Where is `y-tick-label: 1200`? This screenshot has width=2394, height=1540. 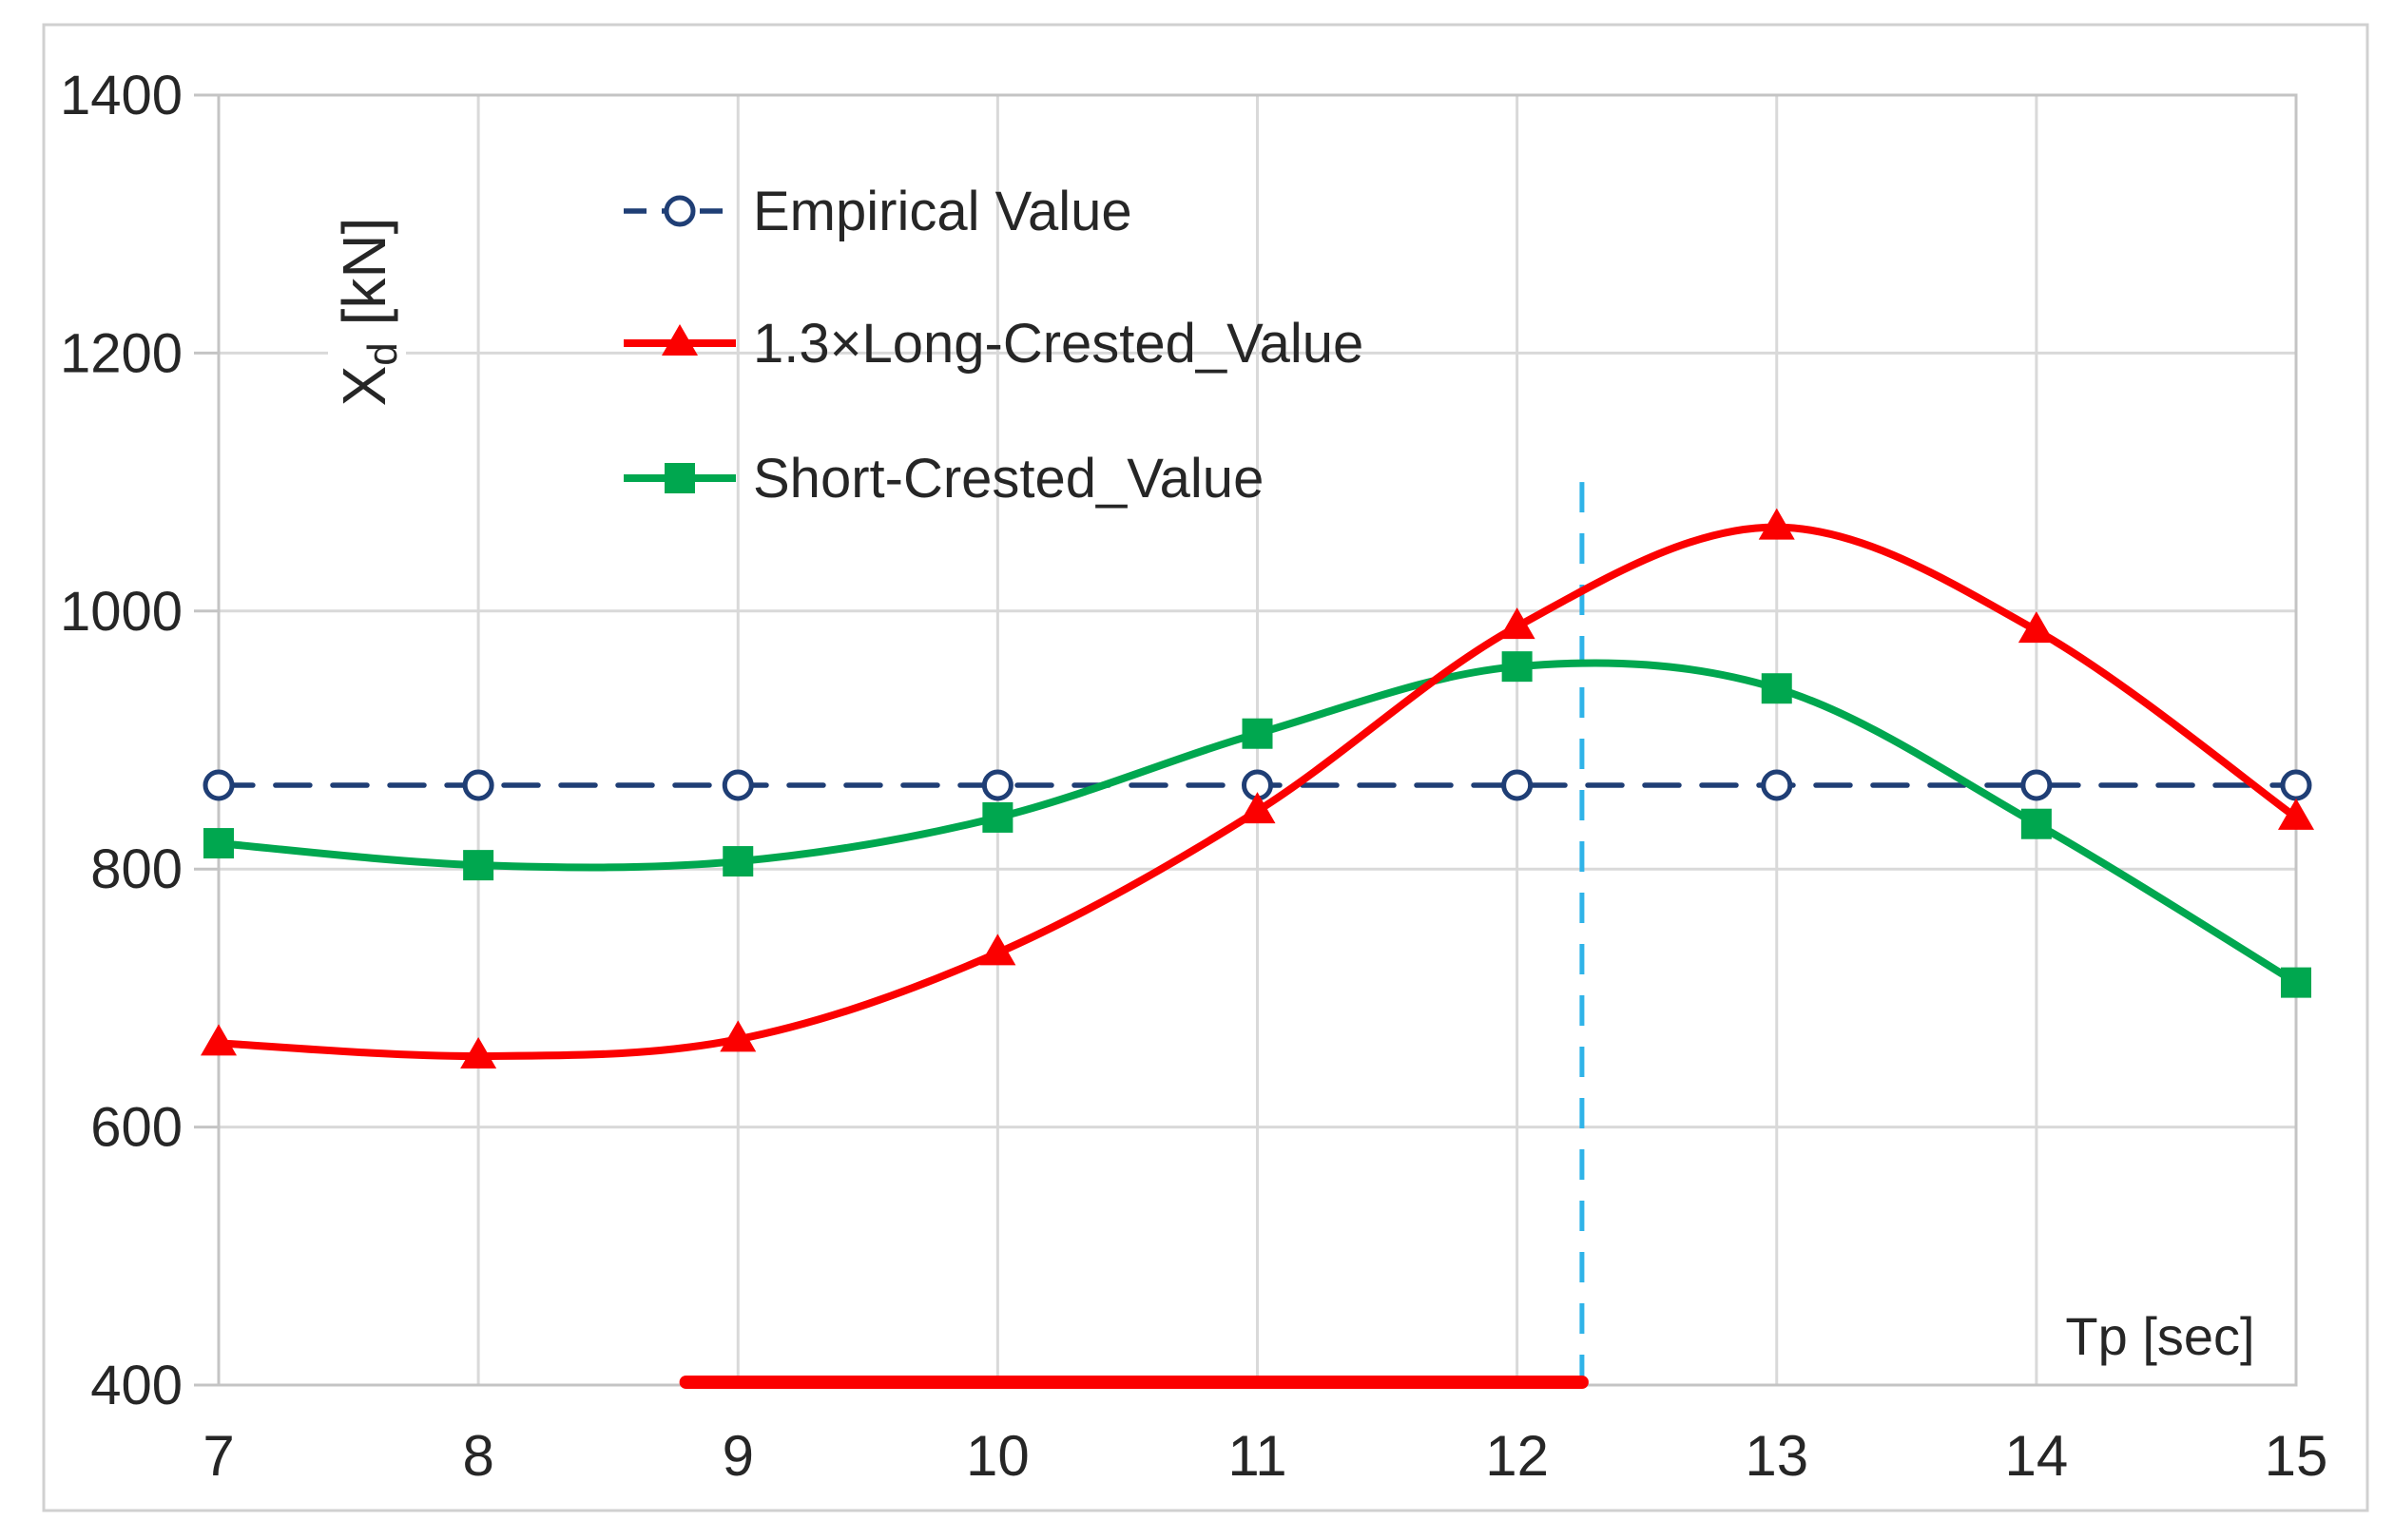 y-tick-label: 1200 is located at coordinates (122, 353).